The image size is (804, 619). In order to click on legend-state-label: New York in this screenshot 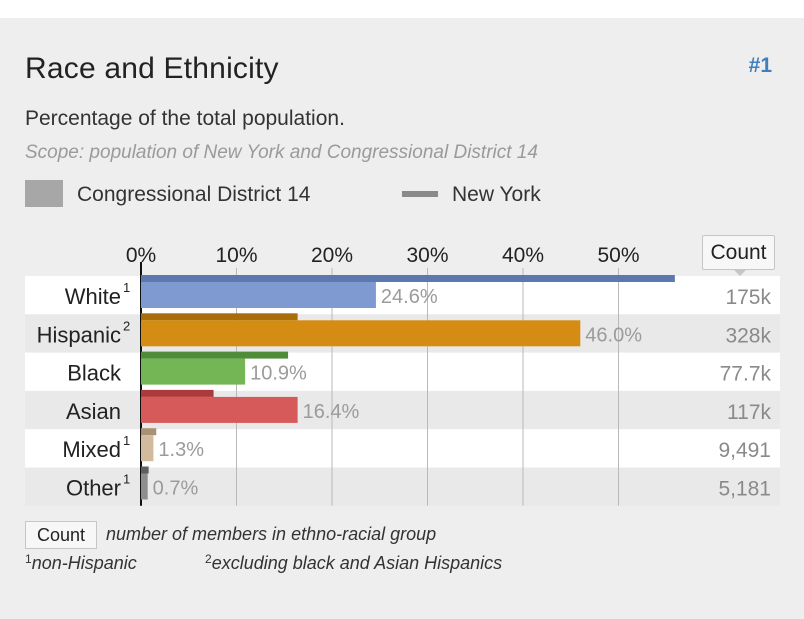, I will do `click(496, 194)`.